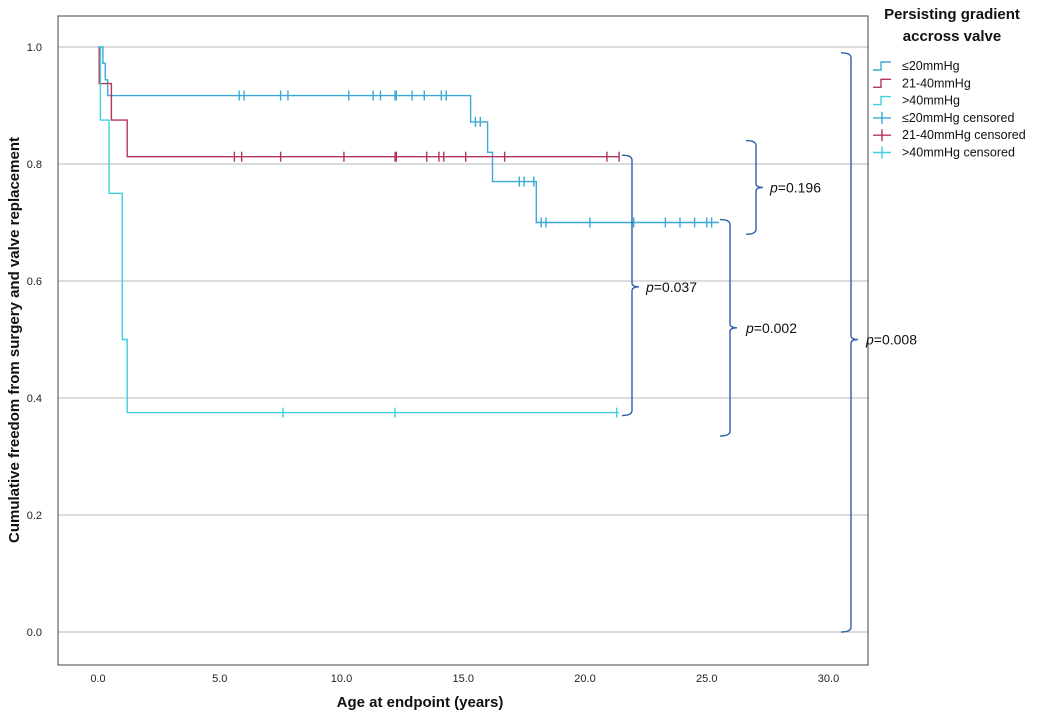  What do you see at coordinates (706, 679) in the screenshot?
I see `x-tick-label: 25.0` at bounding box center [706, 679].